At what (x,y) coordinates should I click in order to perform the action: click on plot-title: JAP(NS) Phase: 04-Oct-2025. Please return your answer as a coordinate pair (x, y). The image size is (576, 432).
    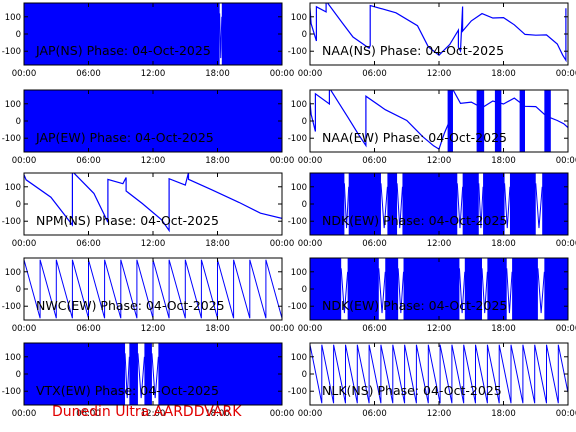
    Looking at the image, I should click on (123, 50).